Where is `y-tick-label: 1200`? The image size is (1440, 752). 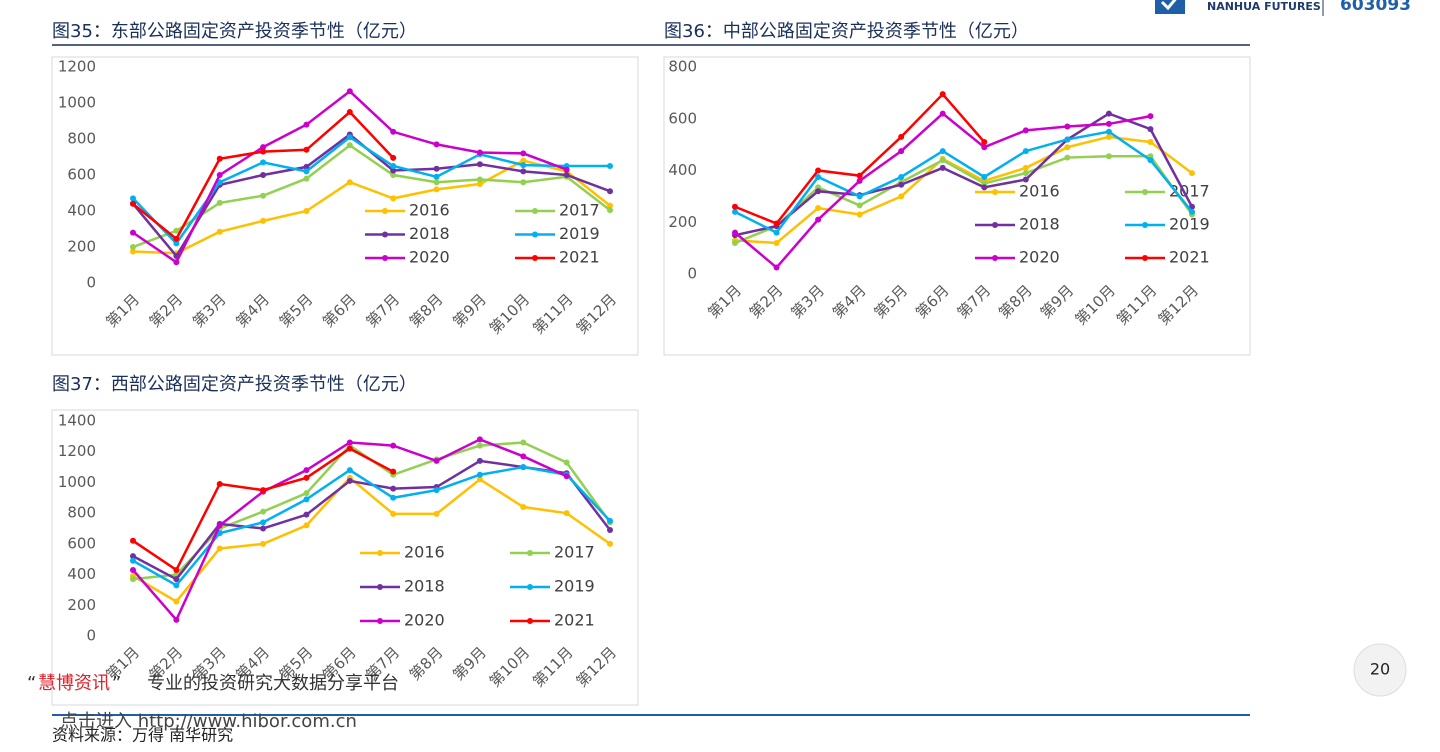 y-tick-label: 1200 is located at coordinates (77, 67).